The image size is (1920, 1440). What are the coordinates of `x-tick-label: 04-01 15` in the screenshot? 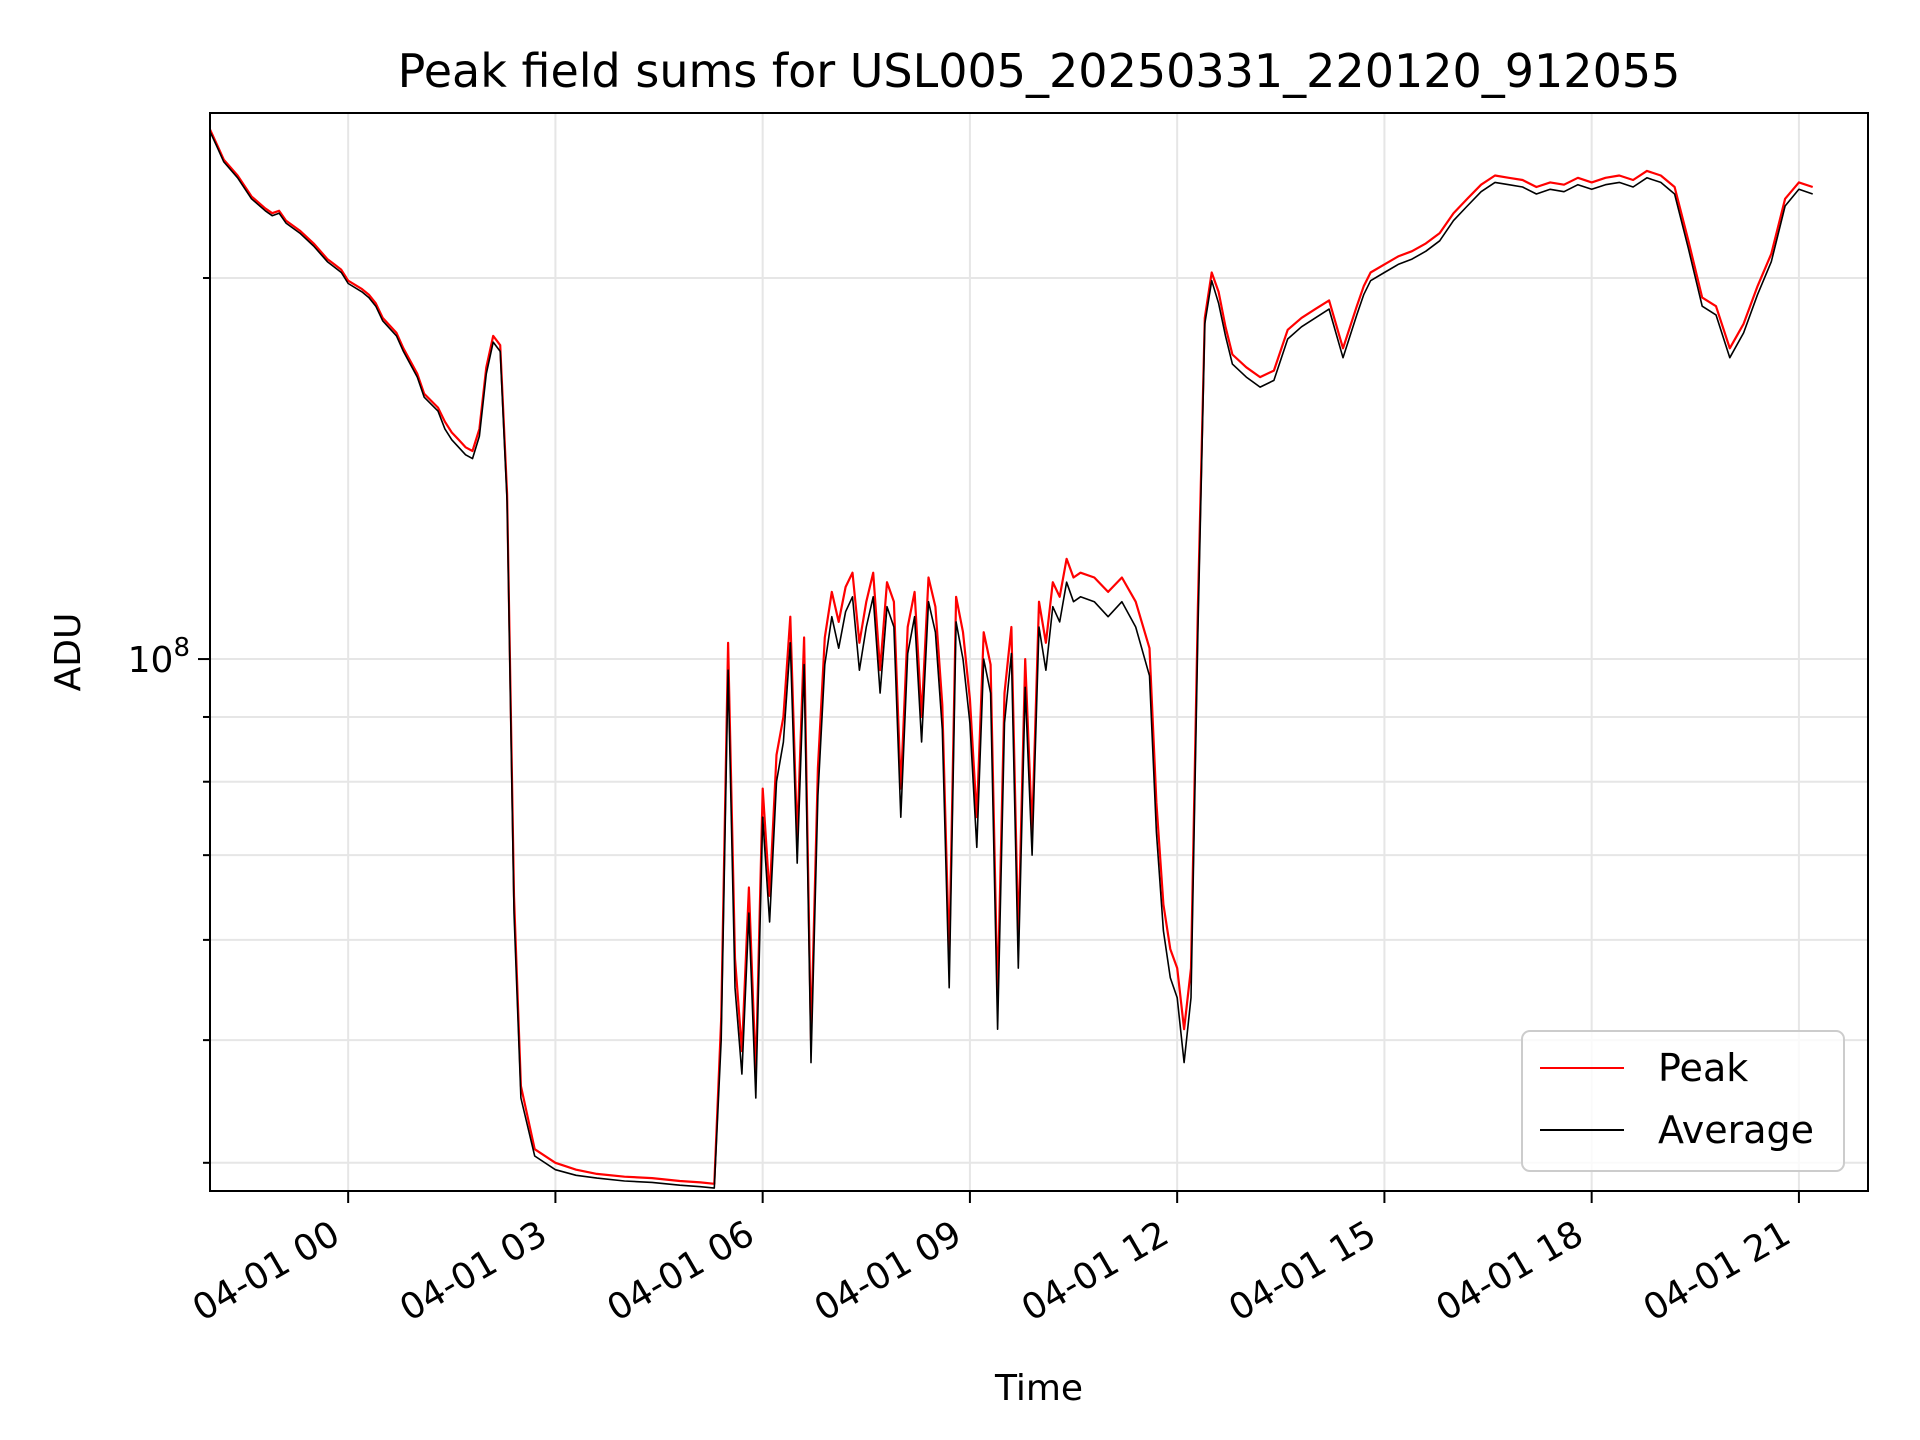 It's located at (1302, 1271).